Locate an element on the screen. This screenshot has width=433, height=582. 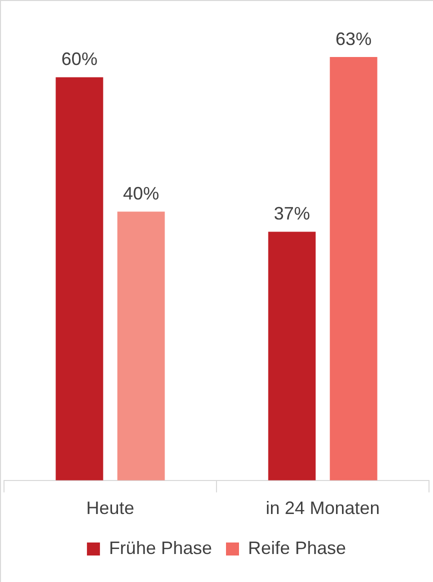
data-label: 37% is located at coordinates (292, 214).